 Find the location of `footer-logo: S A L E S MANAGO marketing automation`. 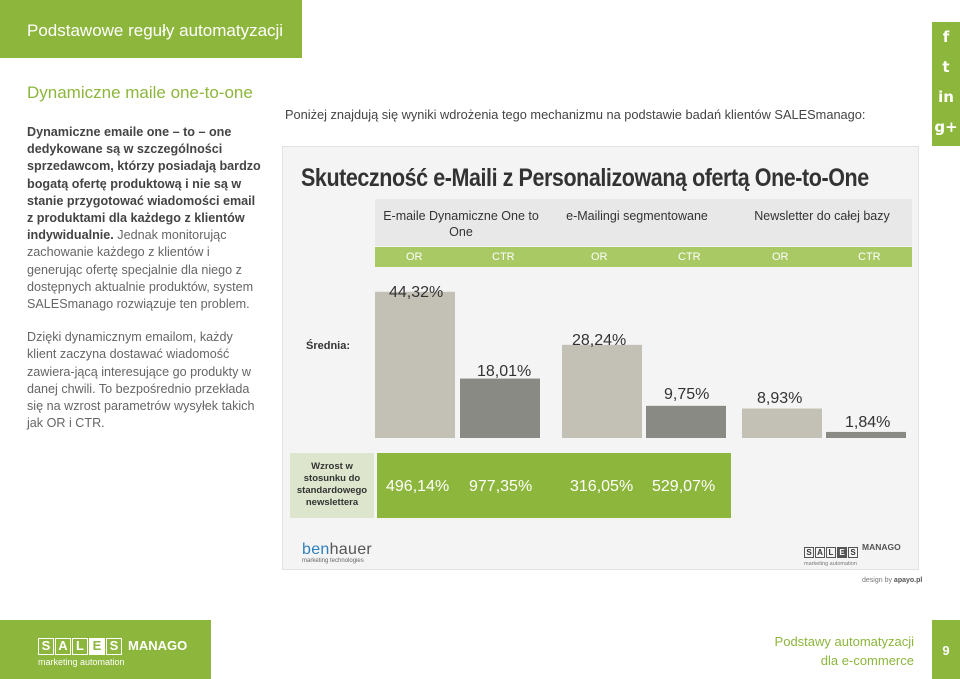

footer-logo: S A L E S MANAGO marketing automation is located at coordinates (112, 652).